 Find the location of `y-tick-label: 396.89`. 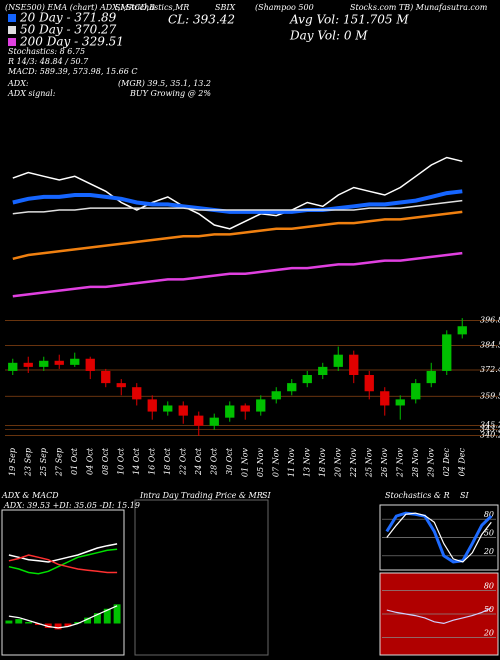

y-tick-label: 396.89 is located at coordinates (490, 319).